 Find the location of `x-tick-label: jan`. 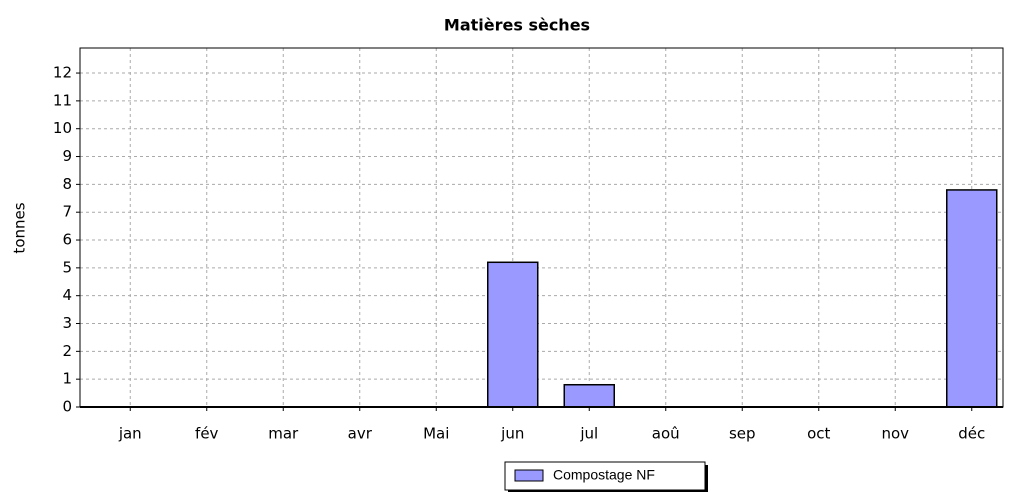

x-tick-label: jan is located at coordinates (130, 434).